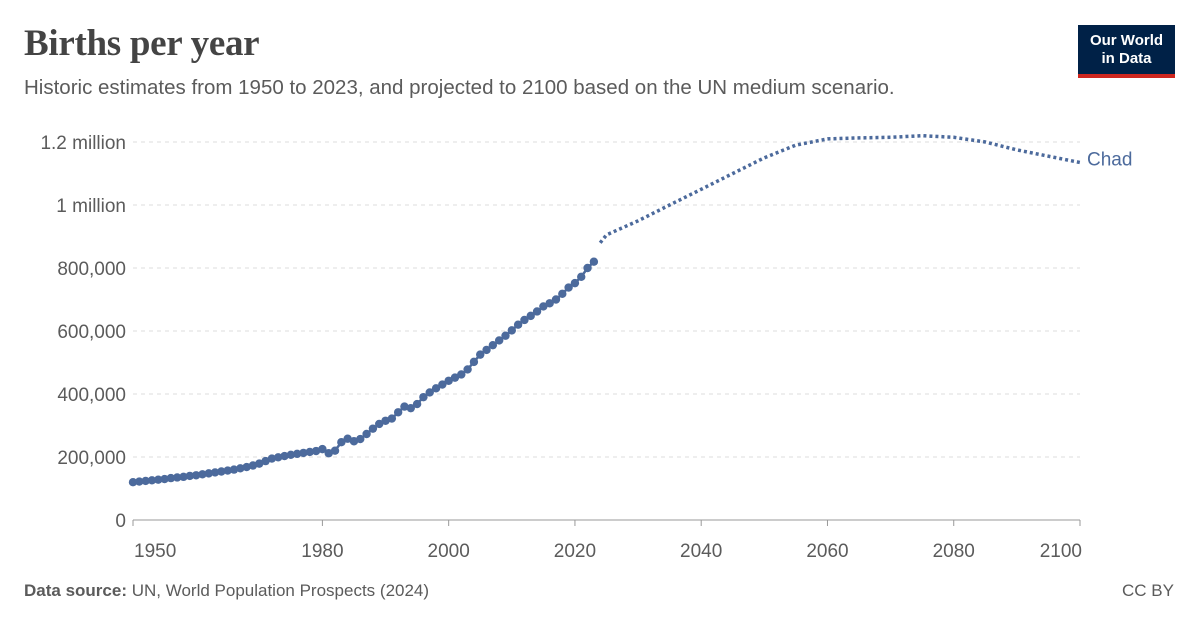  I want to click on x-tick-label: 2000, so click(449, 551).